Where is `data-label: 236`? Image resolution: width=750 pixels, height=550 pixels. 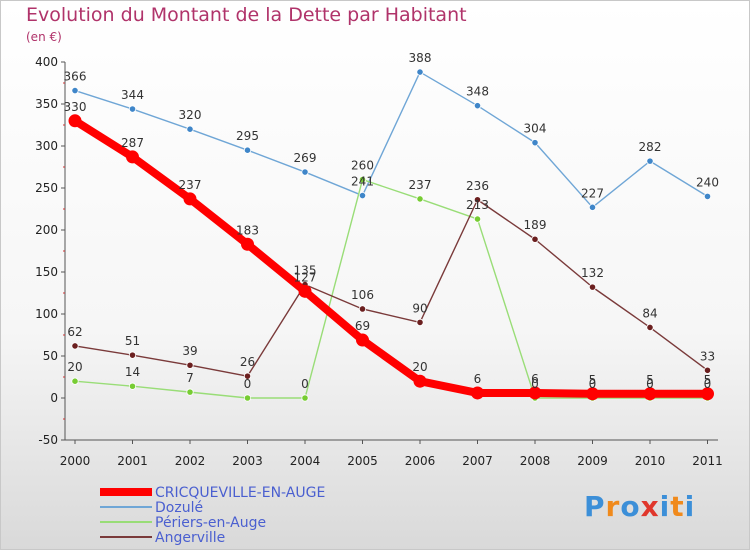 data-label: 236 is located at coordinates (477, 186).